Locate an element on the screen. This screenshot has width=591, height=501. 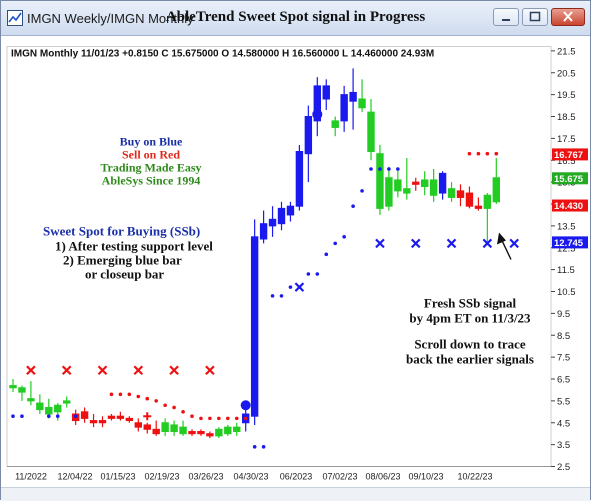
maximize-icon is located at coordinates (535, 16).